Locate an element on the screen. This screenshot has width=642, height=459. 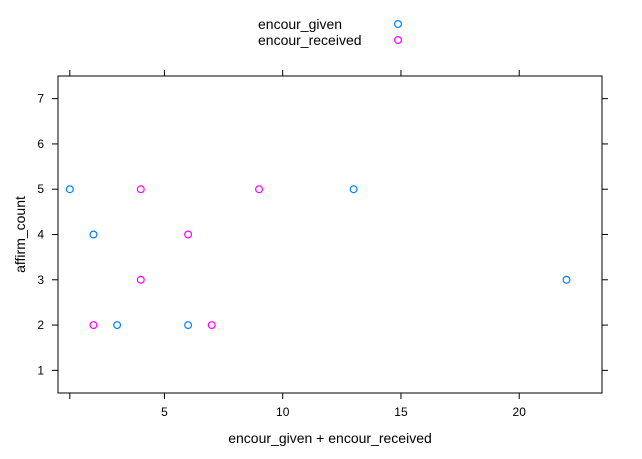
y-tick-label: 6 is located at coordinates (40, 144).